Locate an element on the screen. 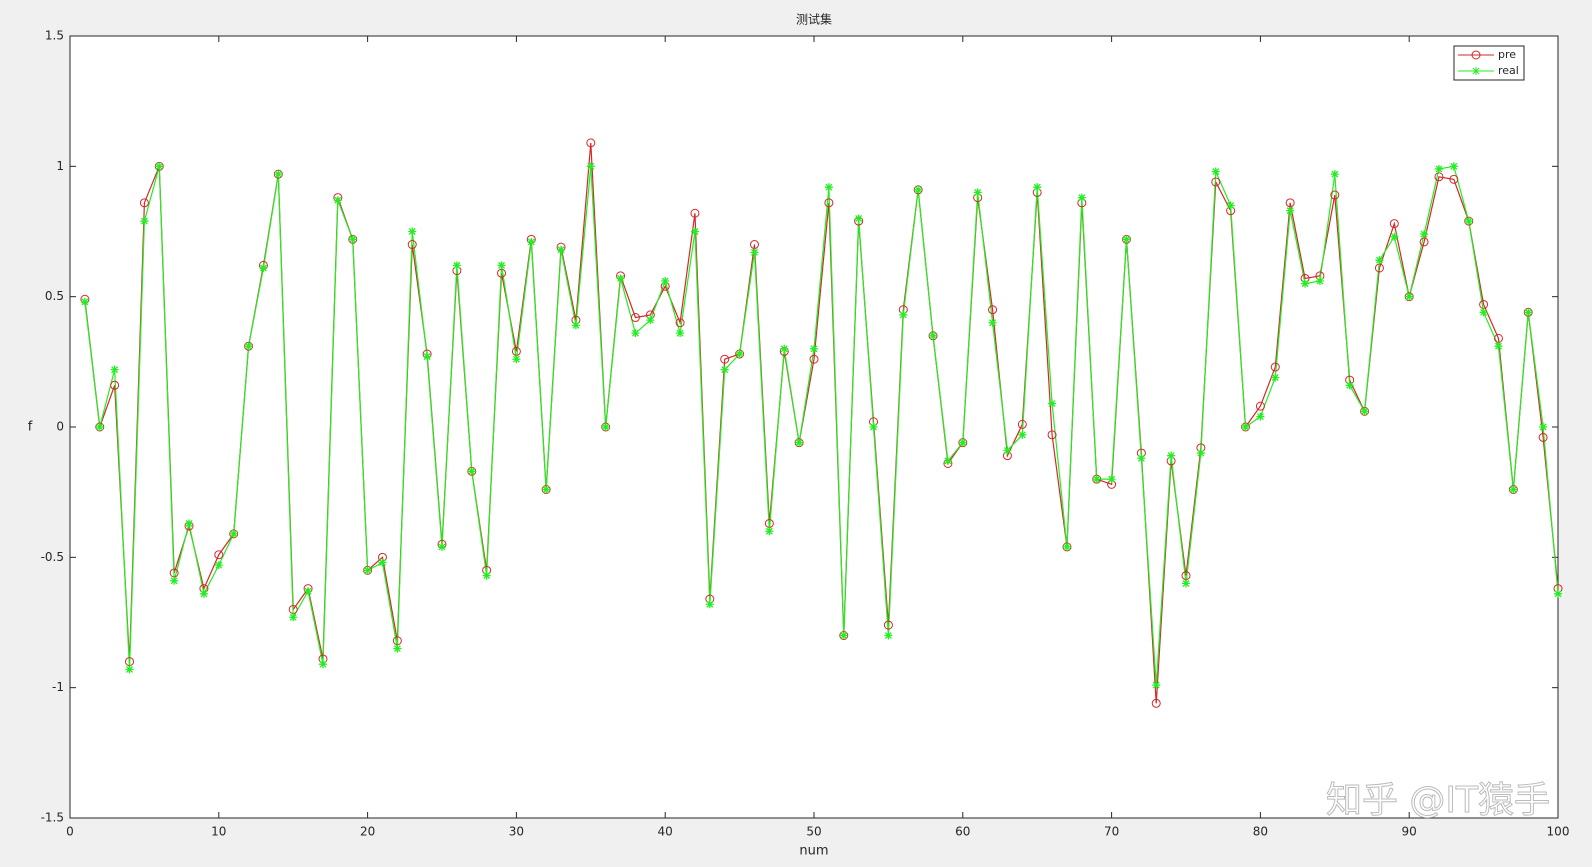 The height and width of the screenshot is (867, 1592). legend-marker is located at coordinates (1476, 55).